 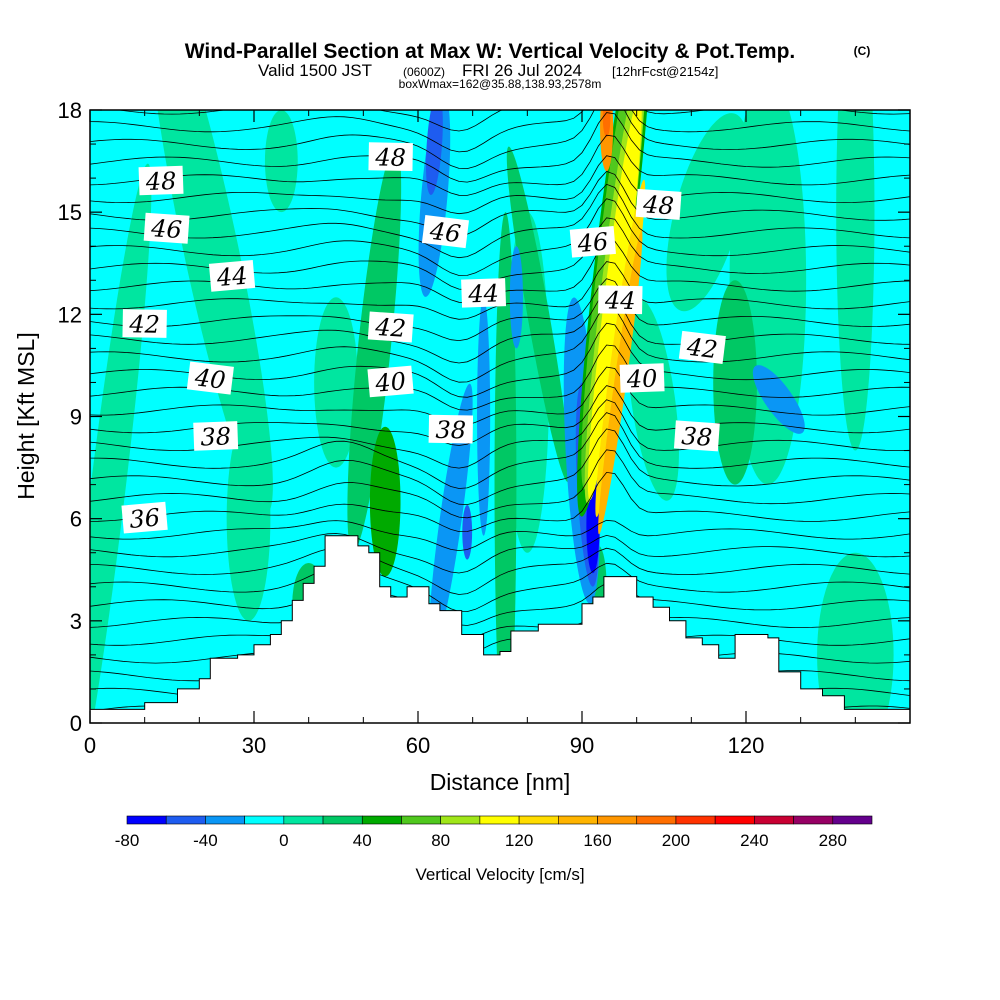 I want to click on colorbar-tick-label: 240, so click(x=754, y=840).